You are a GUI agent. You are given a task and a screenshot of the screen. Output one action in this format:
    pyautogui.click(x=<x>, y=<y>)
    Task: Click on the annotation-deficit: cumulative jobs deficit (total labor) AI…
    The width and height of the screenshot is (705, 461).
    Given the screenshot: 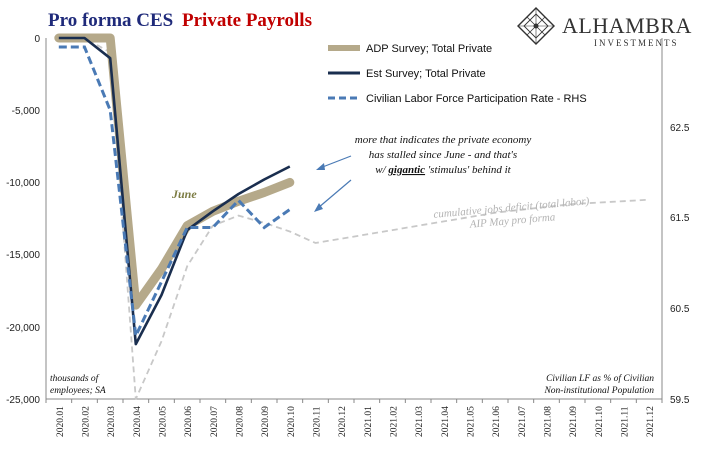 What is the action you would take?
    pyautogui.click(x=511, y=213)
    